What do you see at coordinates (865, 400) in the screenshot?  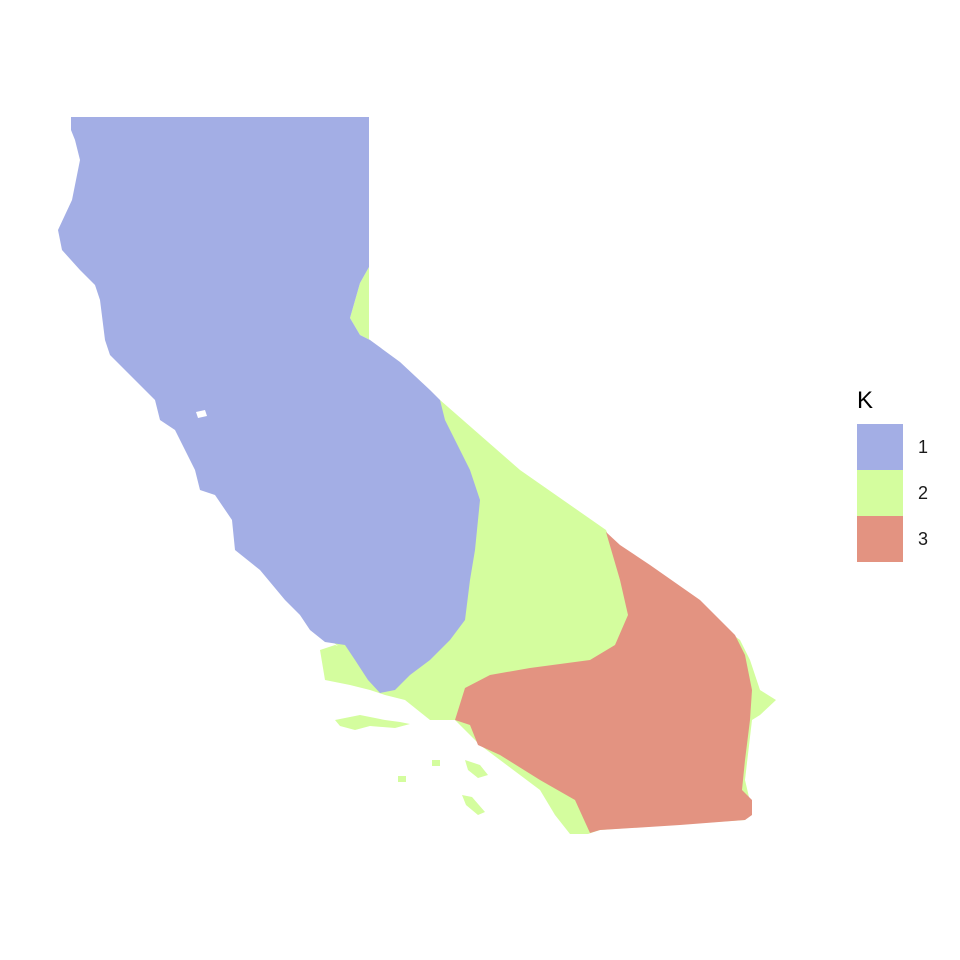 I see `legend-title: K` at bounding box center [865, 400].